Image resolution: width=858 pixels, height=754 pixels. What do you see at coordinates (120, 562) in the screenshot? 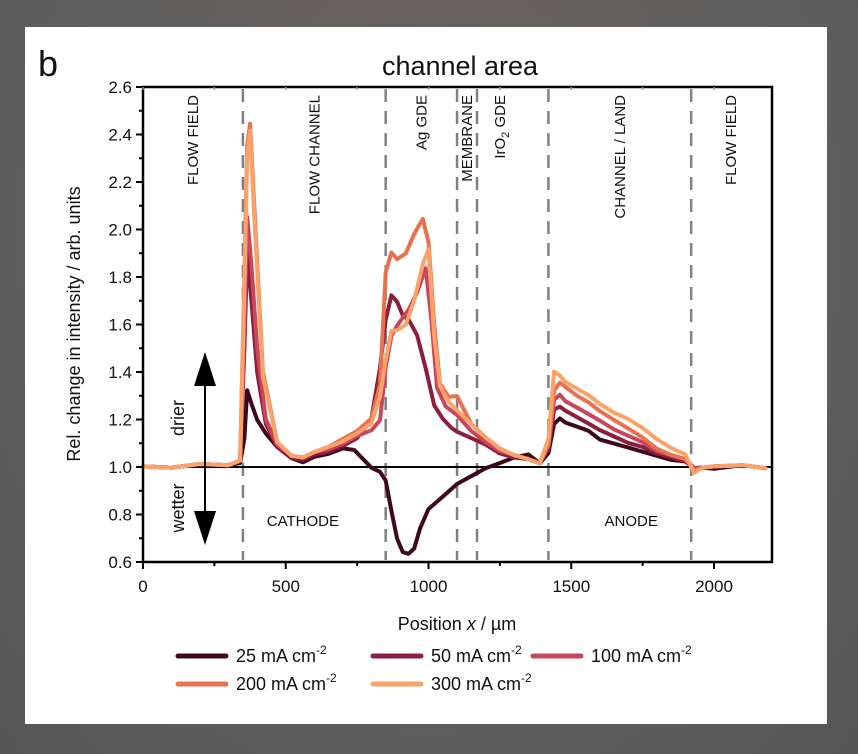
I see `y-tick-label: 0.6` at bounding box center [120, 562].